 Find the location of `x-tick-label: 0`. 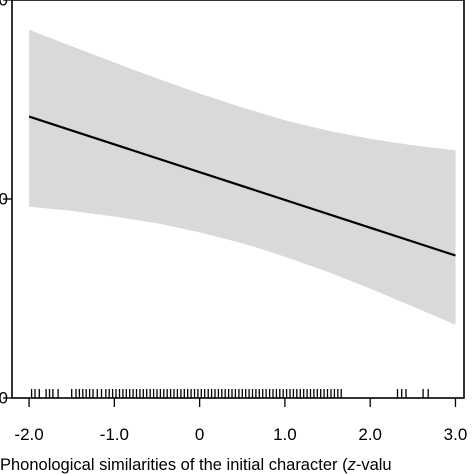

x-tick-label: 0 is located at coordinates (199, 434).